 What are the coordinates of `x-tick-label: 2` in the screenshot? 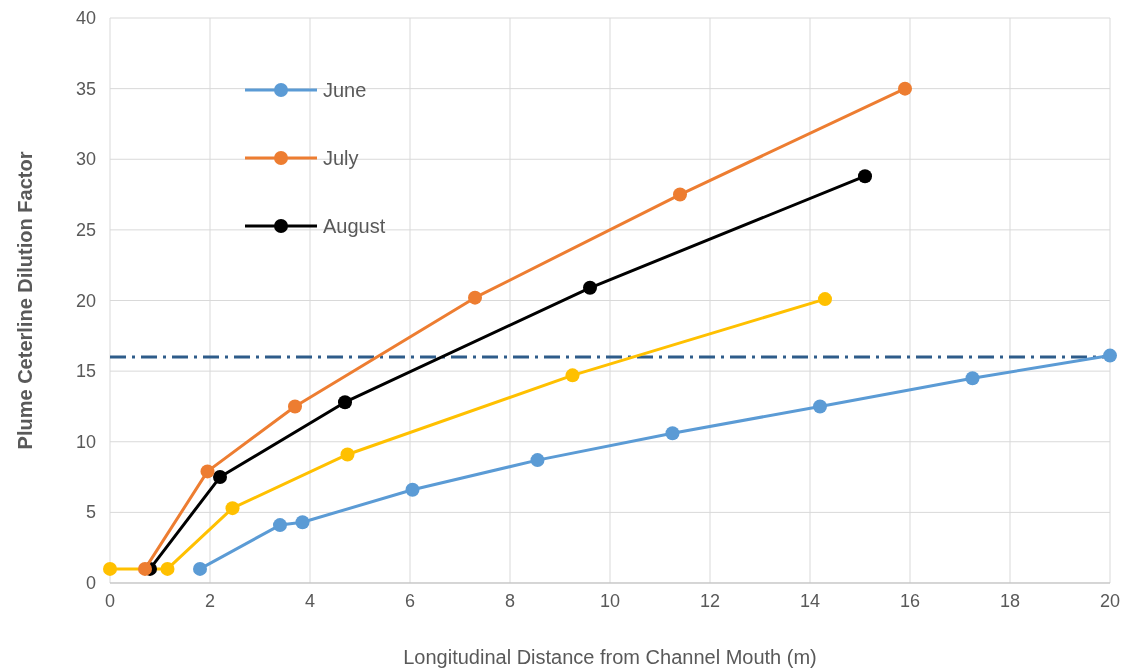 It's located at (210, 601).